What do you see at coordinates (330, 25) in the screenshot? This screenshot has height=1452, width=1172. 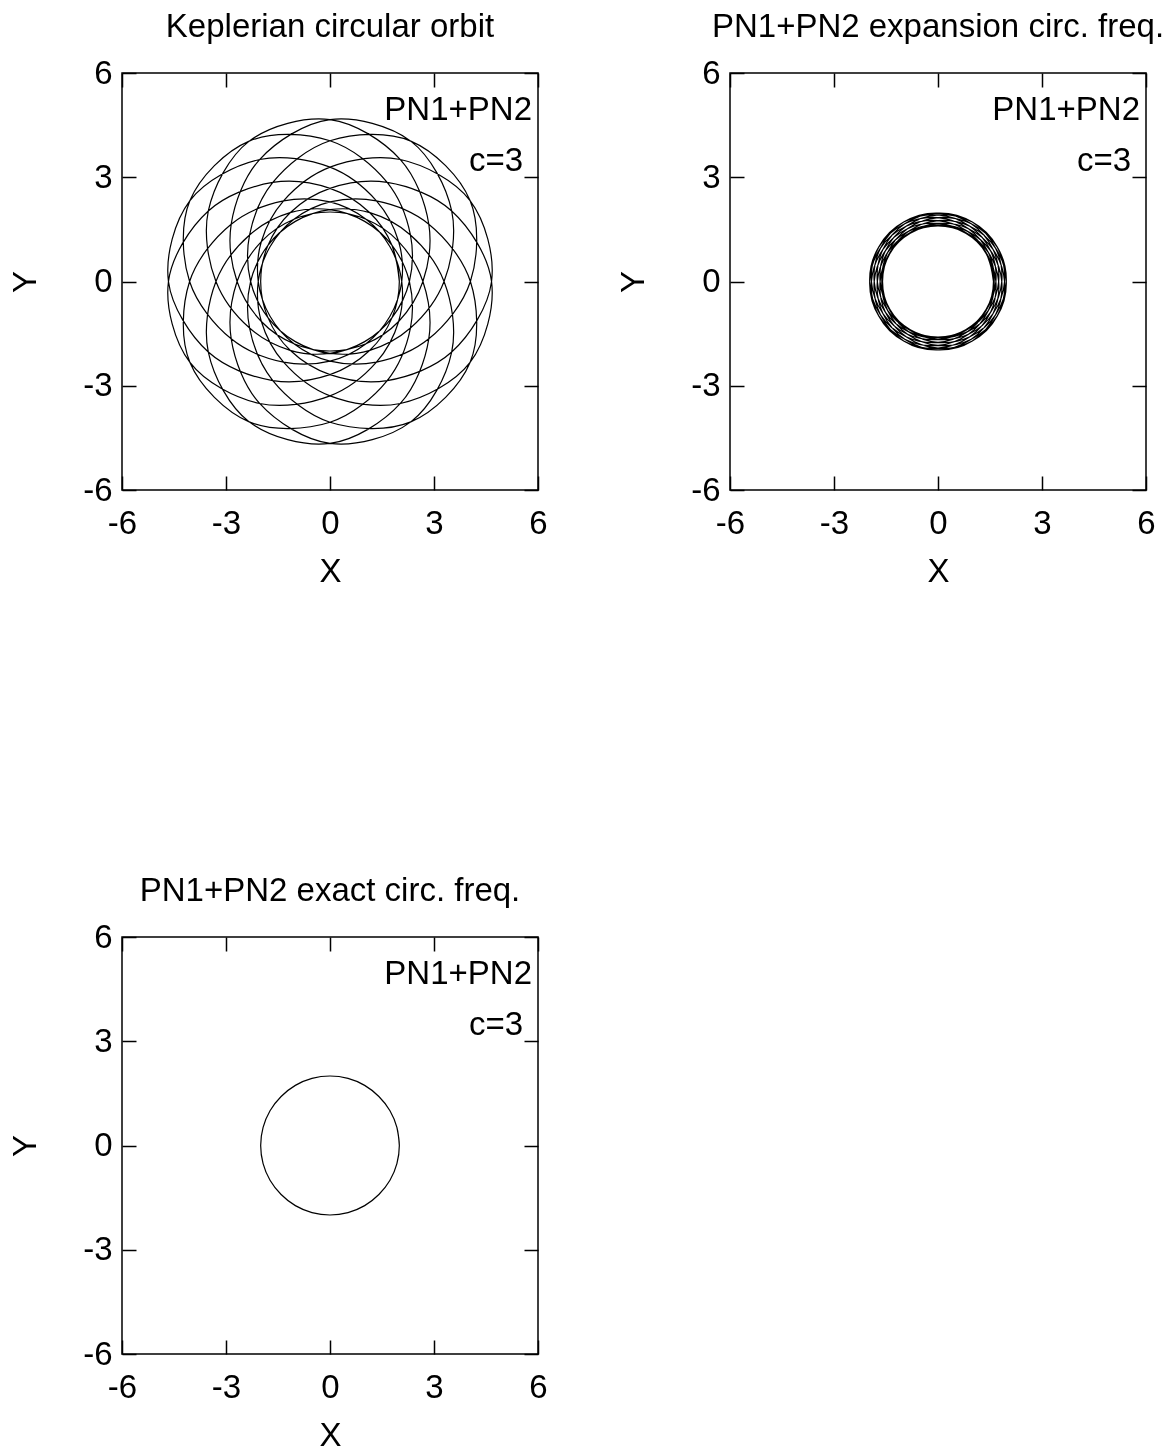 I see `chart-title: Keplerian circular orbit` at bounding box center [330, 25].